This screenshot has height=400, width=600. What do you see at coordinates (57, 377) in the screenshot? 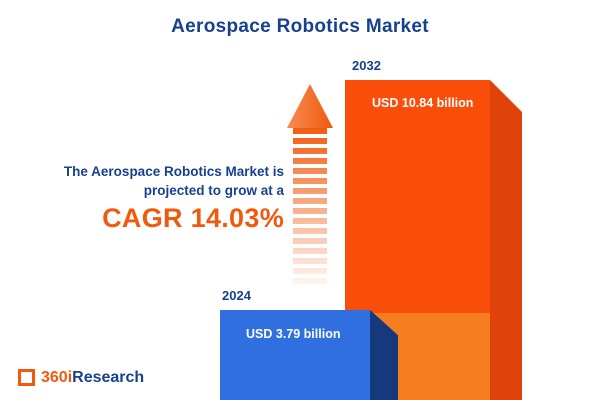
I see `logo-text-prefix: 360i` at bounding box center [57, 377].